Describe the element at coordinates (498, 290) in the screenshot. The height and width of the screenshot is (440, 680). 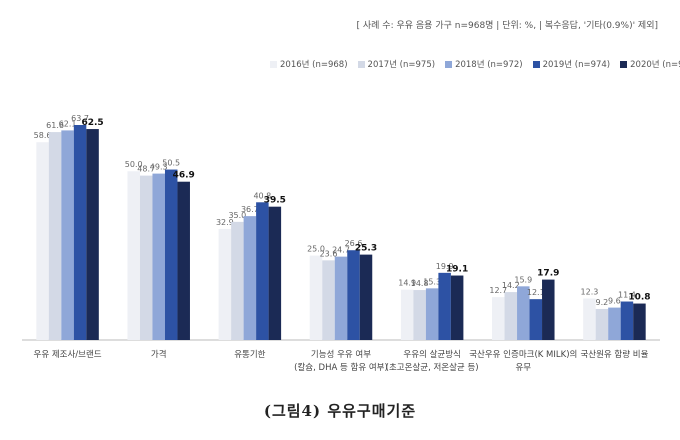
I see `data-label: 12.7` at that location.